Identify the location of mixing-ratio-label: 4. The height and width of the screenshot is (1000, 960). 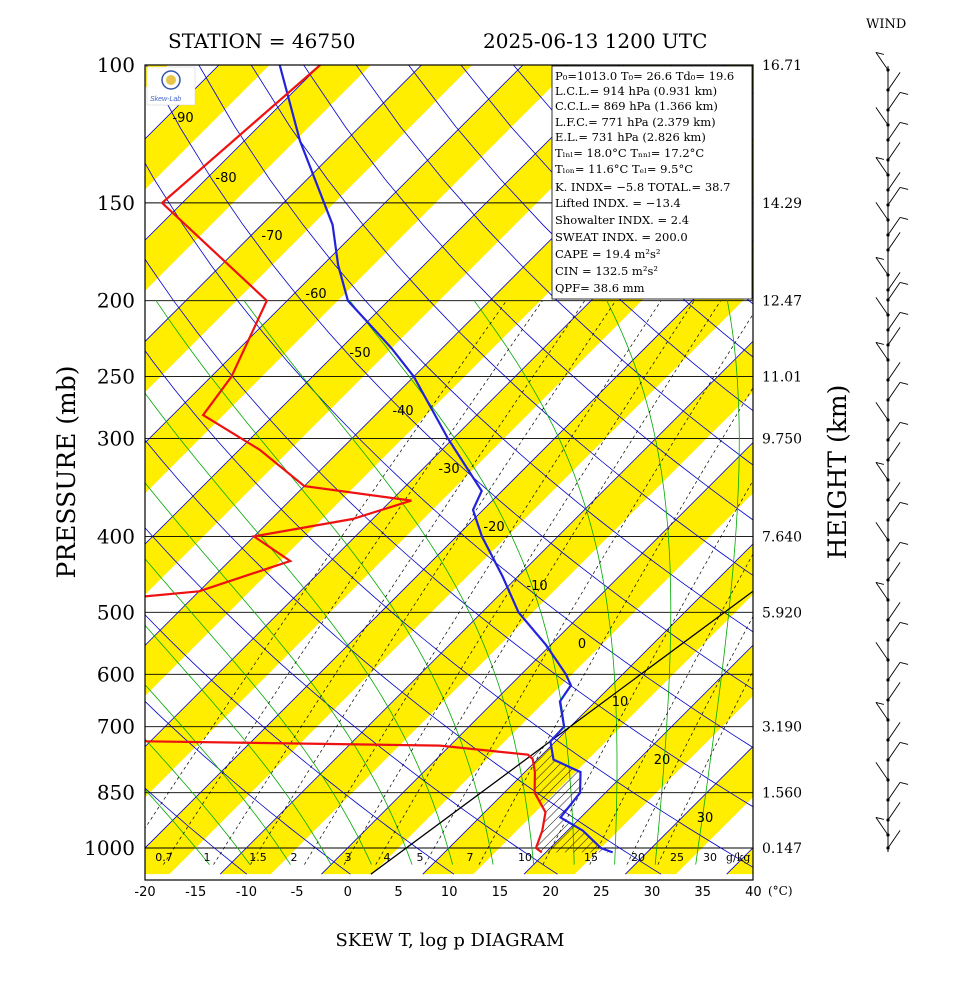
(387, 857).